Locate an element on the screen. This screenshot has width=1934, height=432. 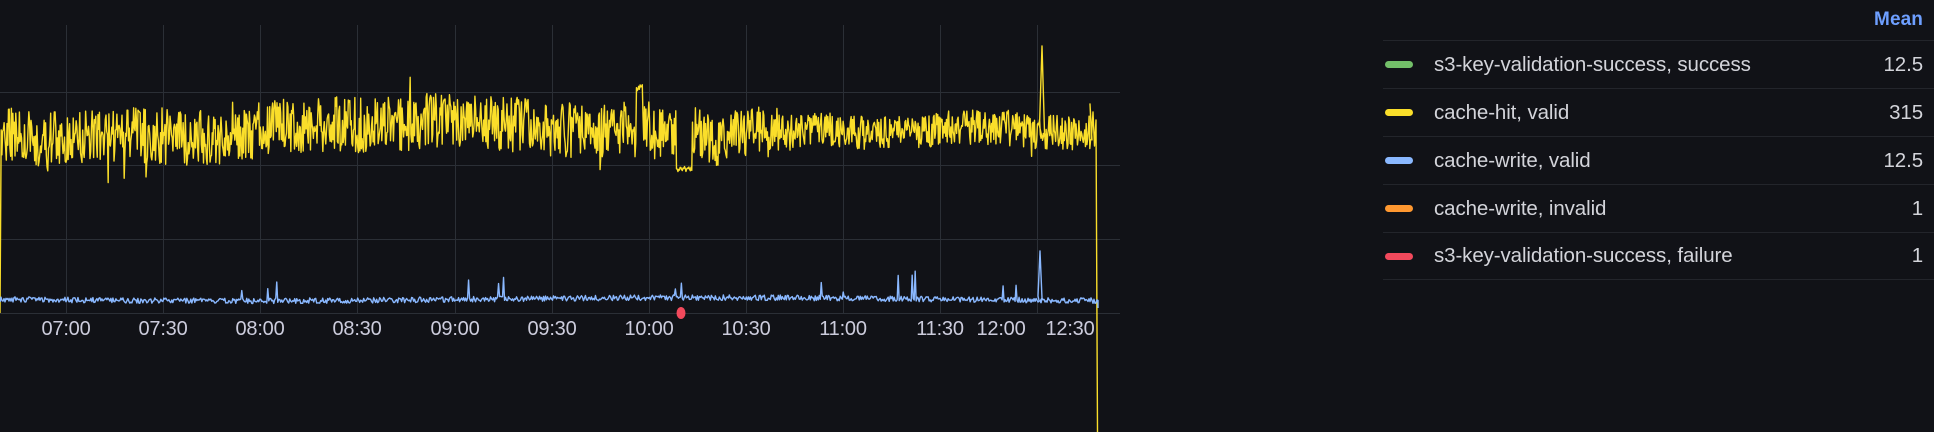
x-tick-label: 09:30 is located at coordinates (552, 329).